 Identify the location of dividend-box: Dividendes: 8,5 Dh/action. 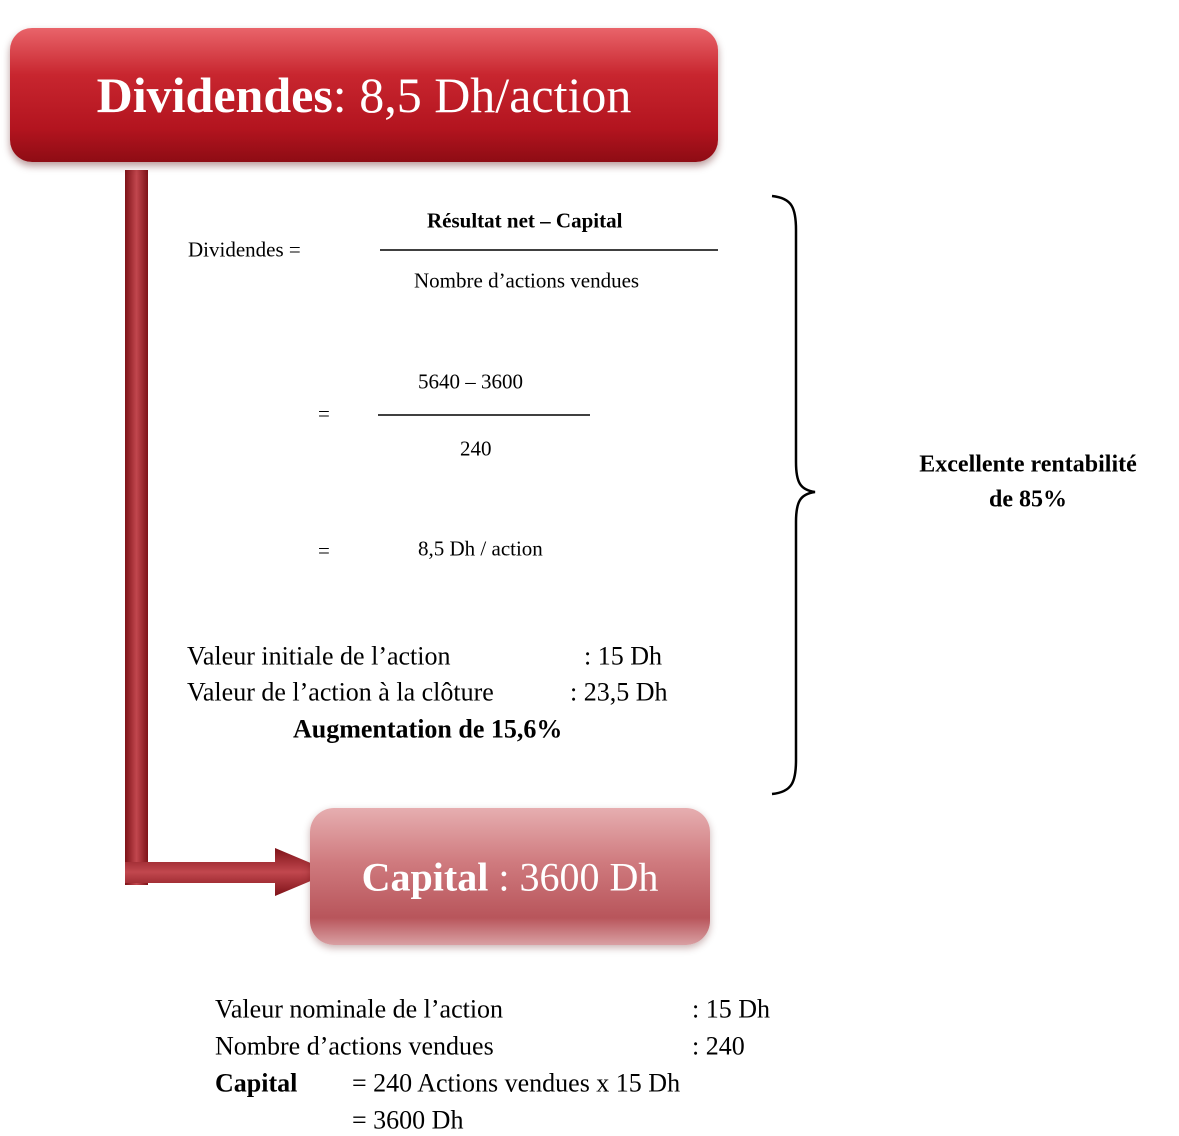
(364, 95).